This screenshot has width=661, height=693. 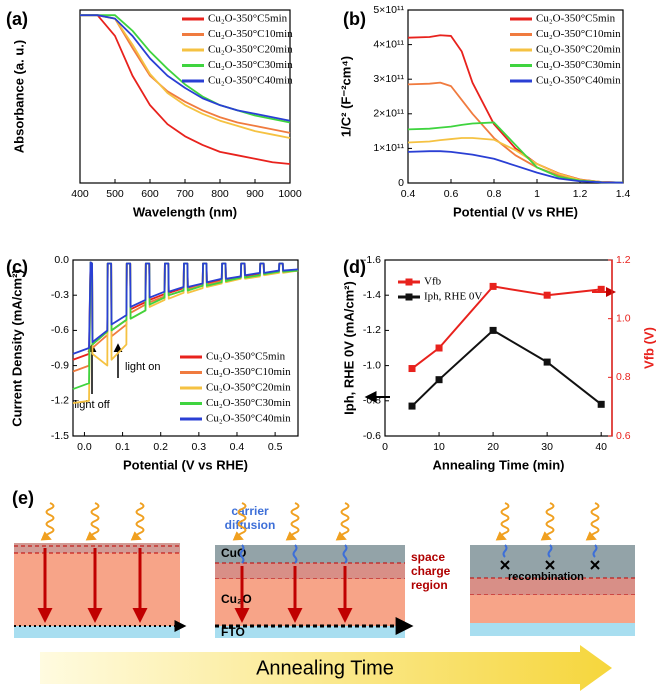 I want to click on layer-label: Cu₂O, so click(x=236, y=599).